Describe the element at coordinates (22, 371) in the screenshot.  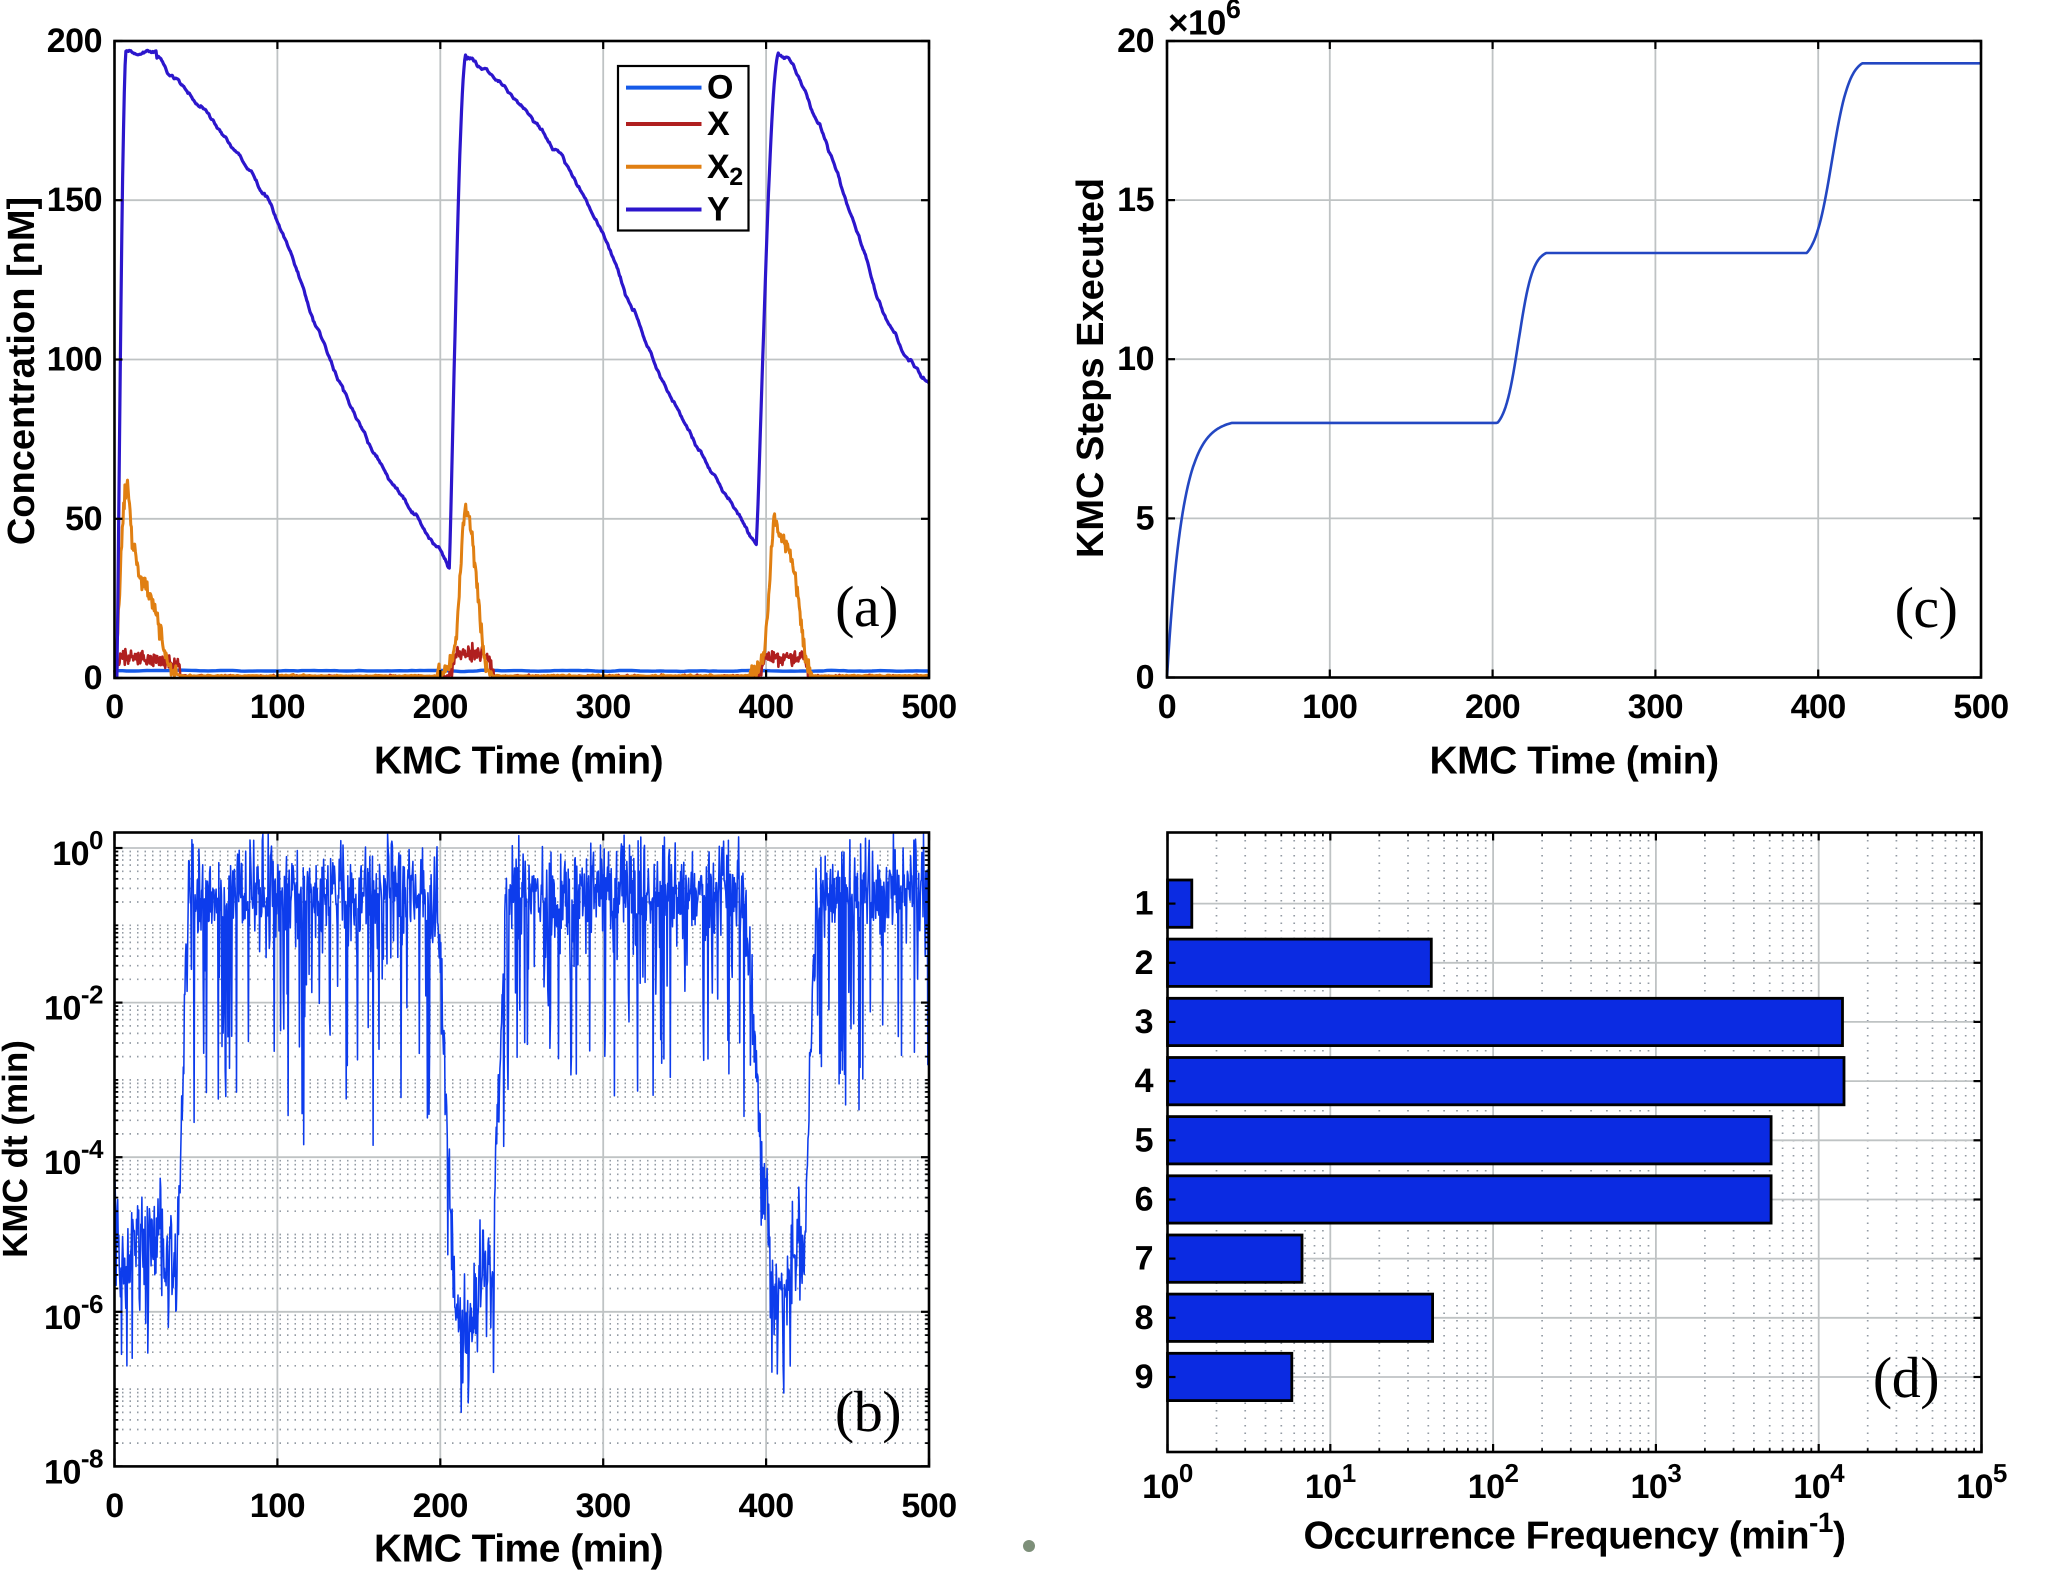
I see `svg-text: Concentration [nM]` at that location.